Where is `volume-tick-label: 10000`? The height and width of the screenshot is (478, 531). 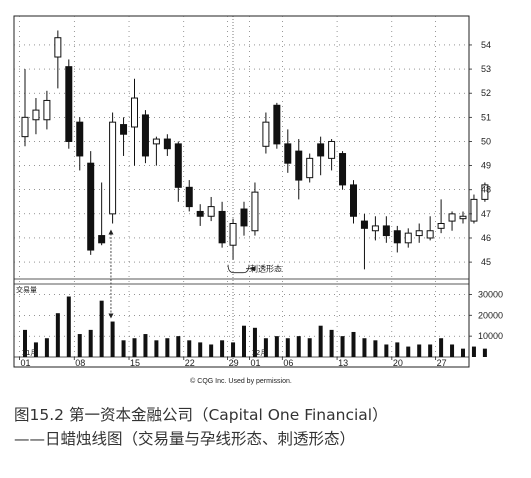
volume-tick-label: 10000 is located at coordinates (490, 336).